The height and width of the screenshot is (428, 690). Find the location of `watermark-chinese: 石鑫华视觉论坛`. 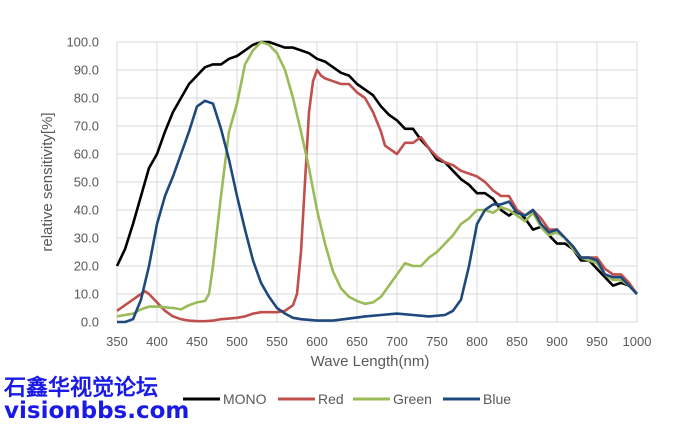

watermark-chinese: 石鑫华视觉论坛 is located at coordinates (81, 388).